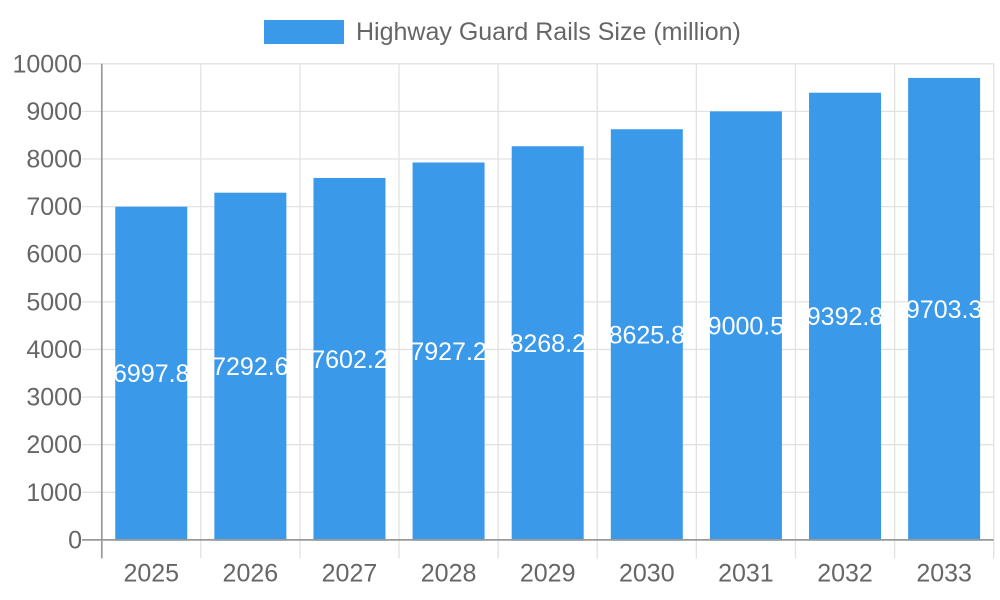  I want to click on svg-text: 6997.8, so click(151, 374).